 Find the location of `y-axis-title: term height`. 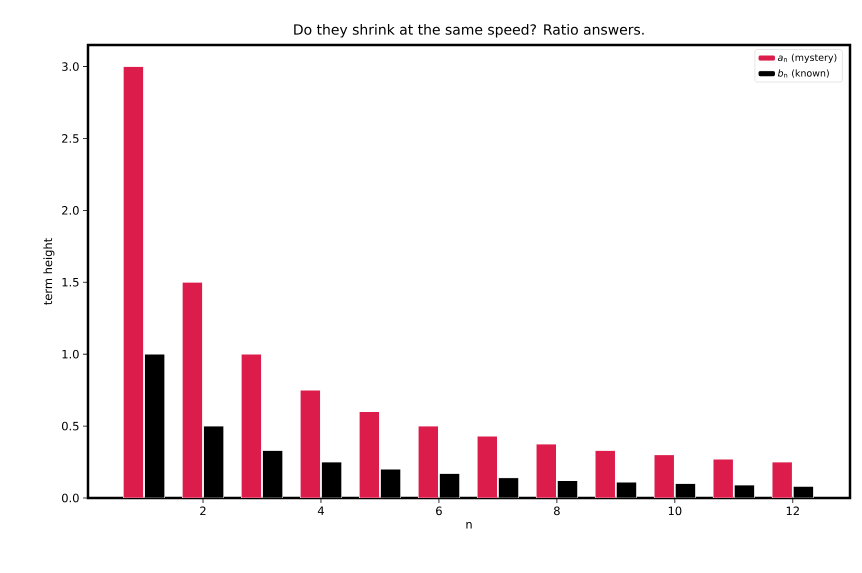

y-axis-title: term height is located at coordinates (48, 271).